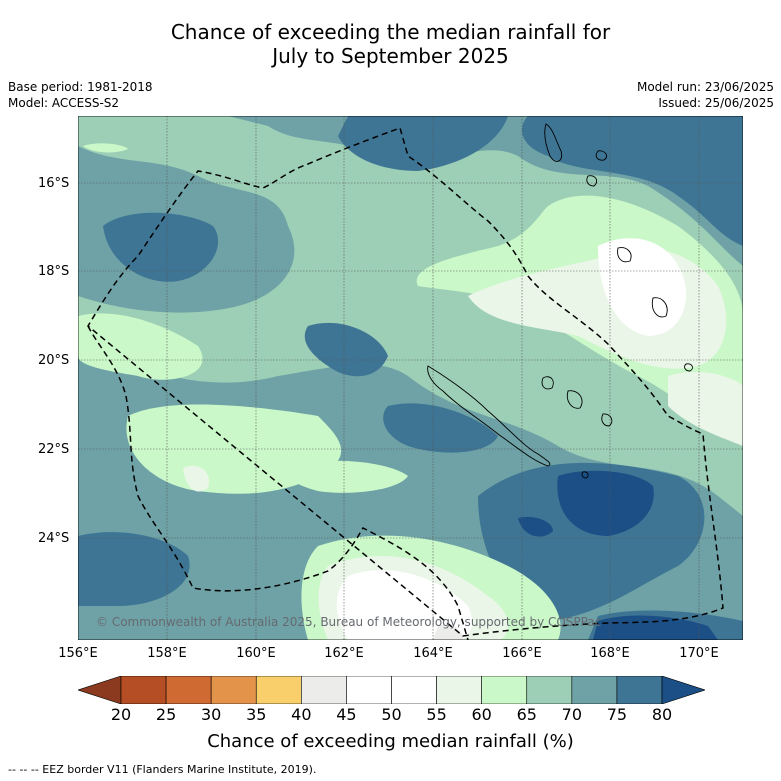 This screenshot has width=781, height=781. I want to click on band-55-60-east, so click(705, 408).